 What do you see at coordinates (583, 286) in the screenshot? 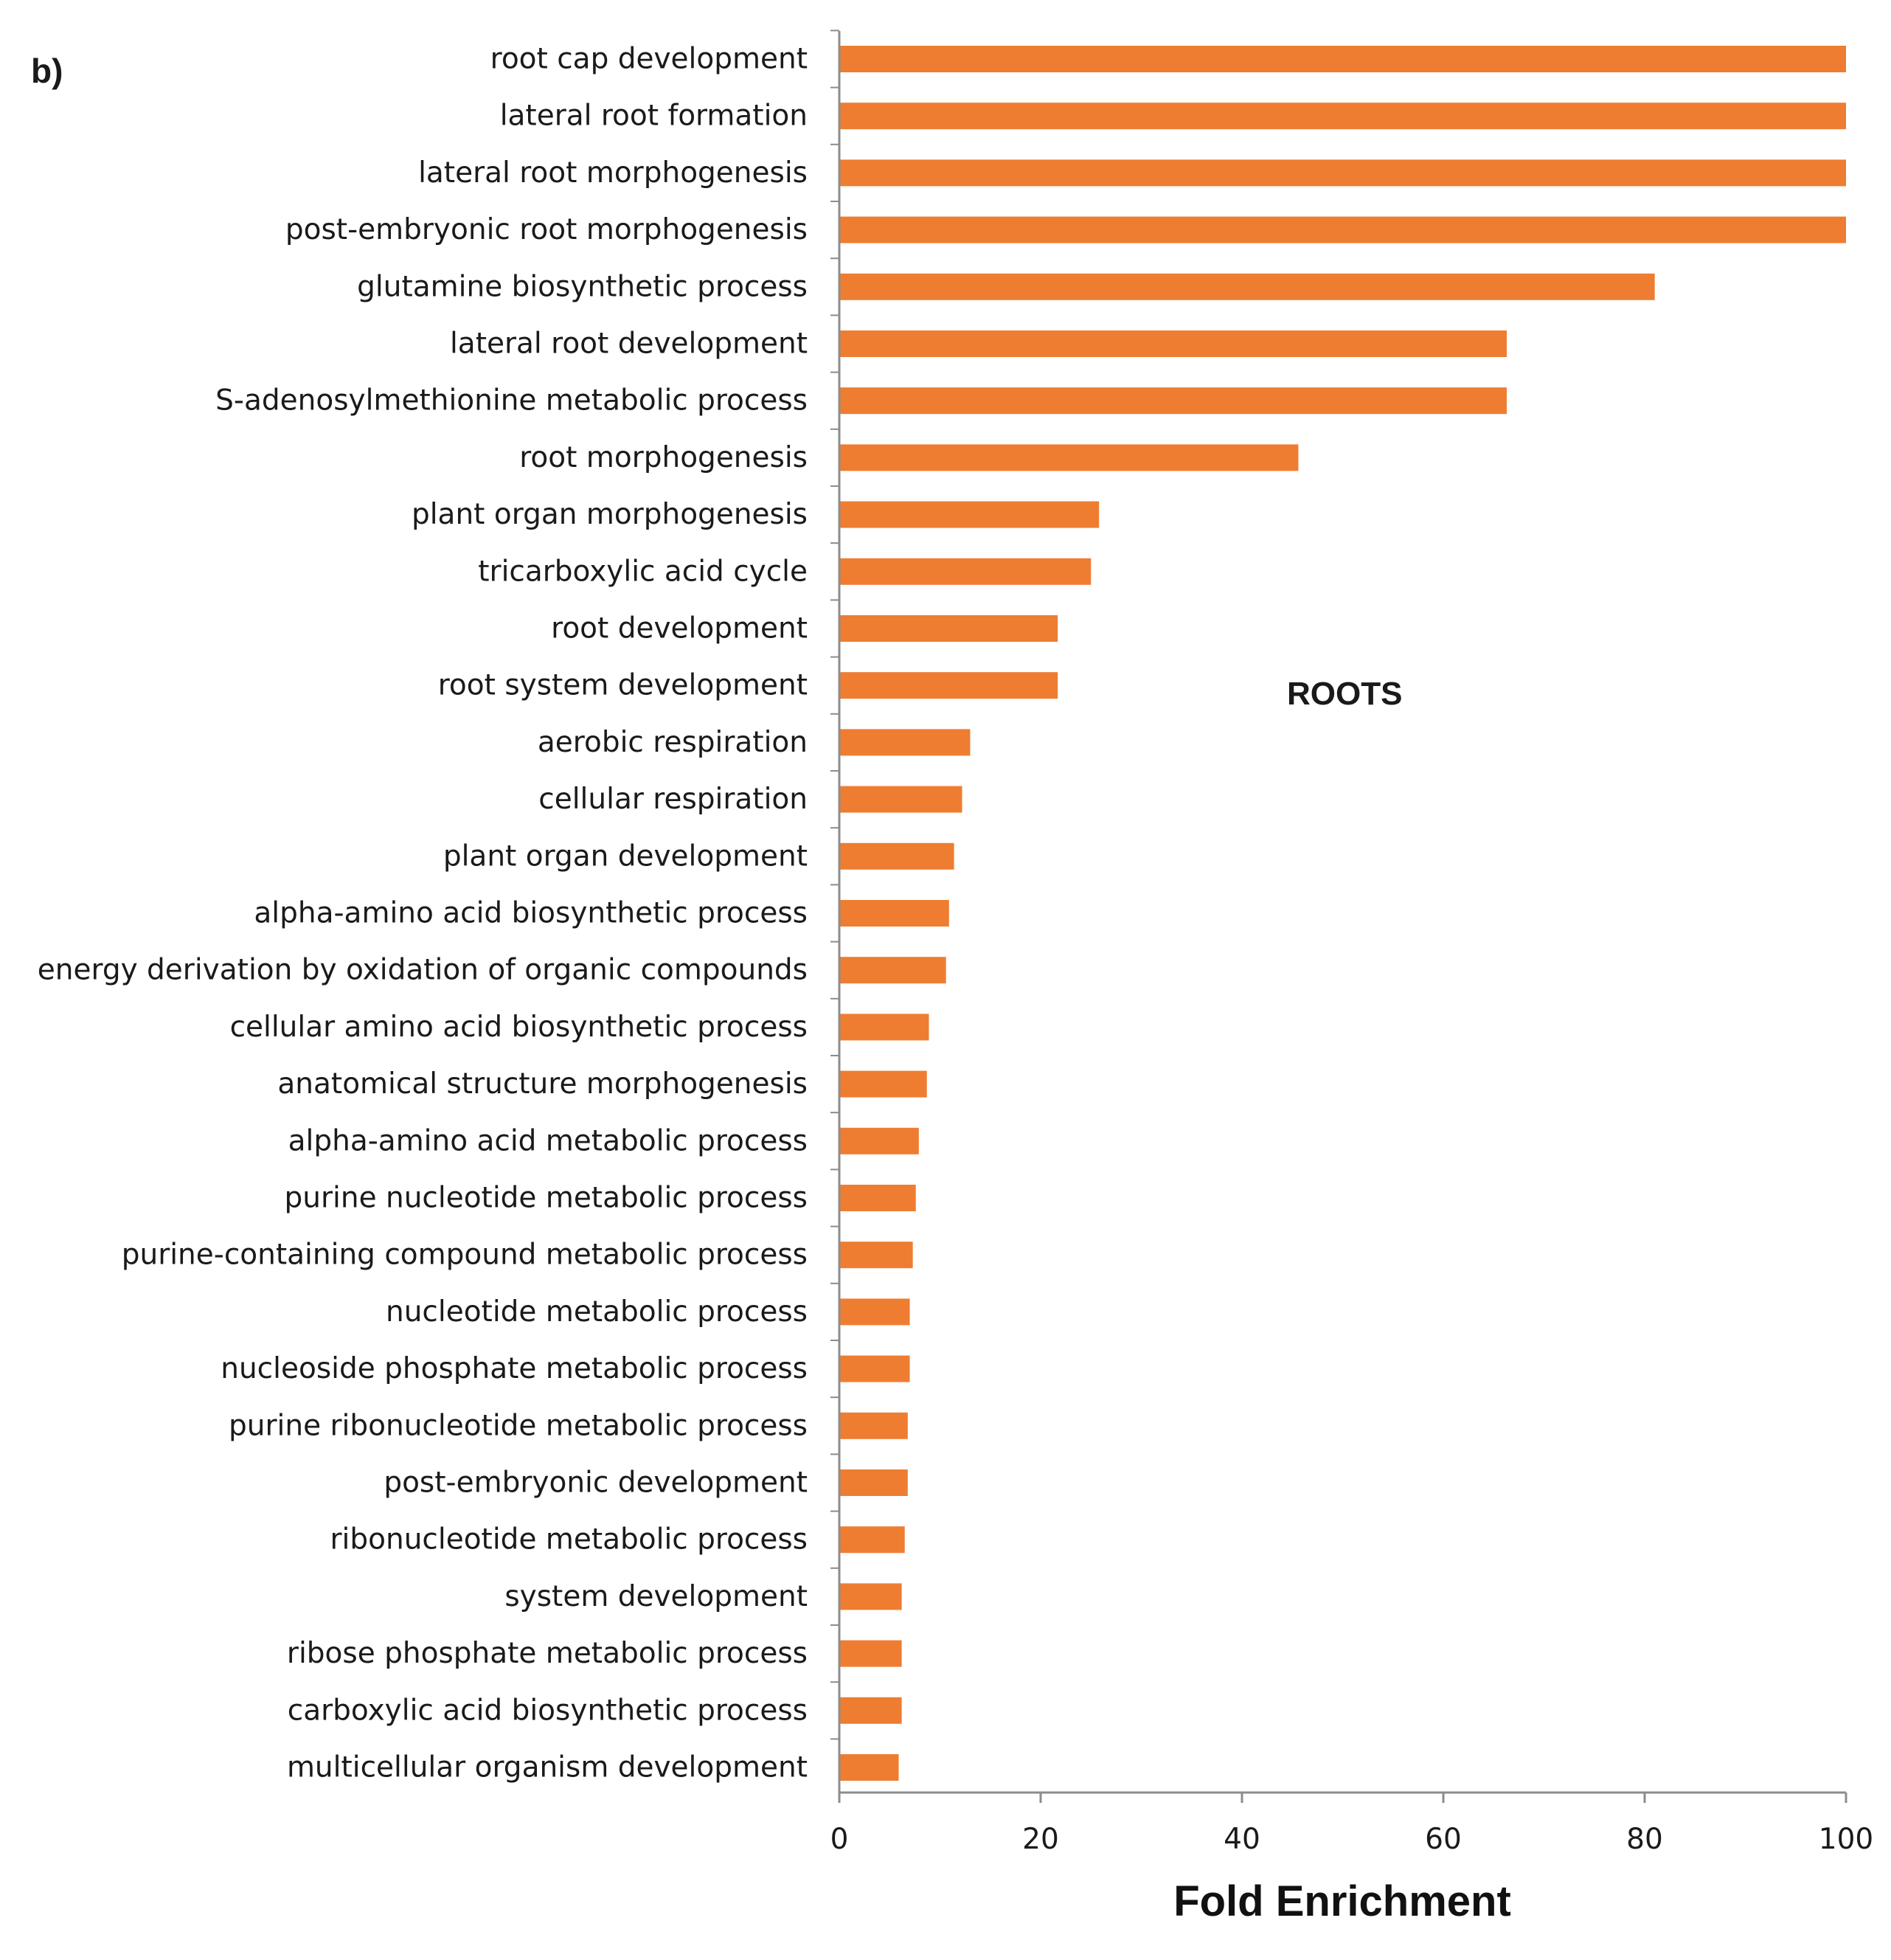
I see `category-label: glutamine biosynthetic process` at bounding box center [583, 286].